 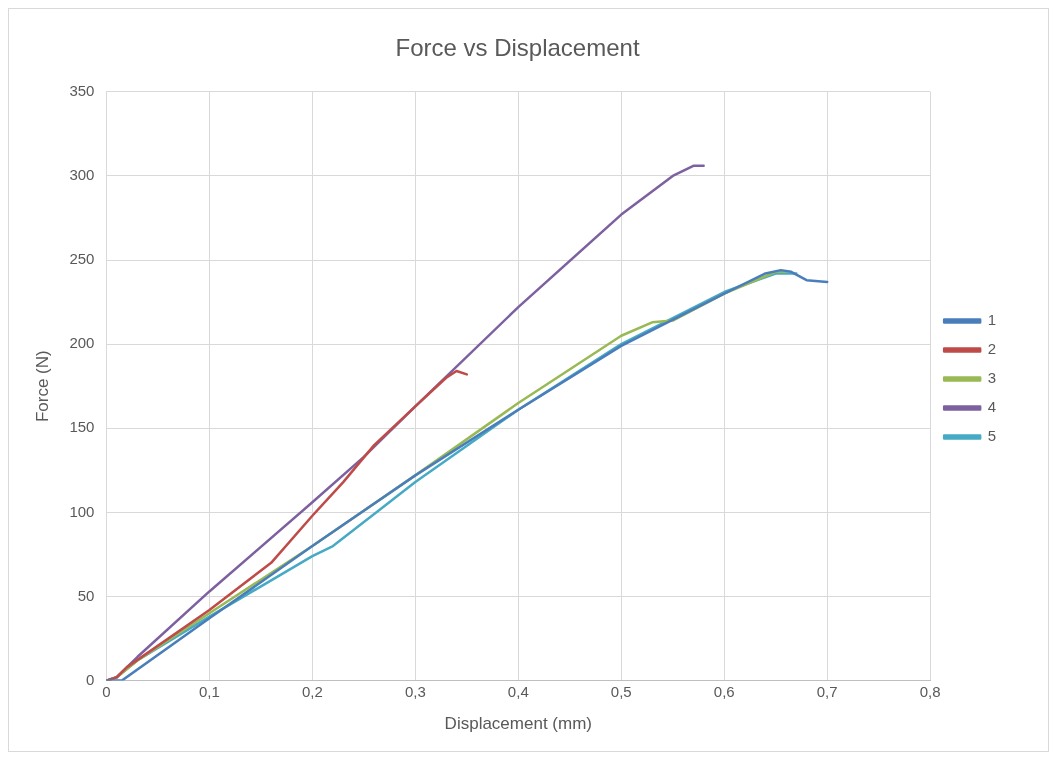 What do you see at coordinates (312, 691) in the screenshot?
I see `x-tick-label: 0,2` at bounding box center [312, 691].